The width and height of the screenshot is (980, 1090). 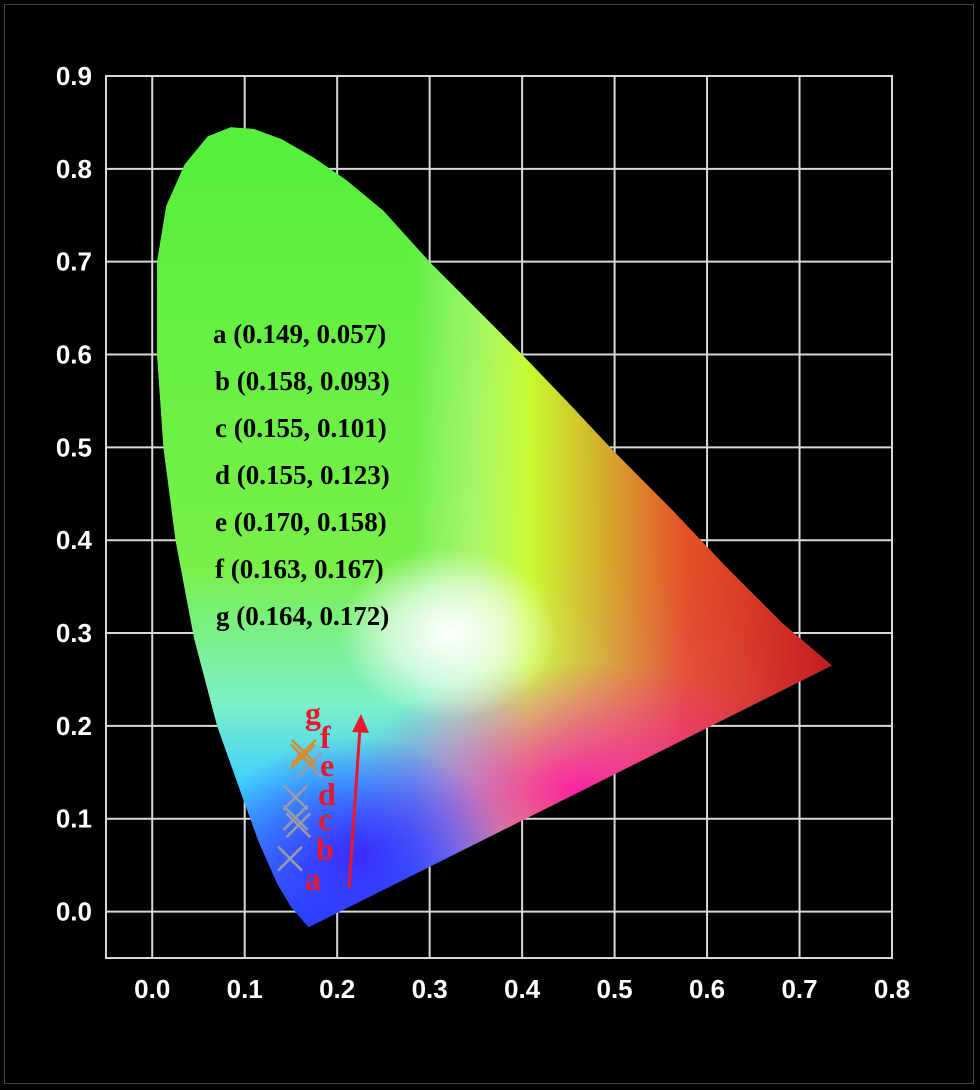 I want to click on y-tick-label: 0.3, so click(x=74, y=633).